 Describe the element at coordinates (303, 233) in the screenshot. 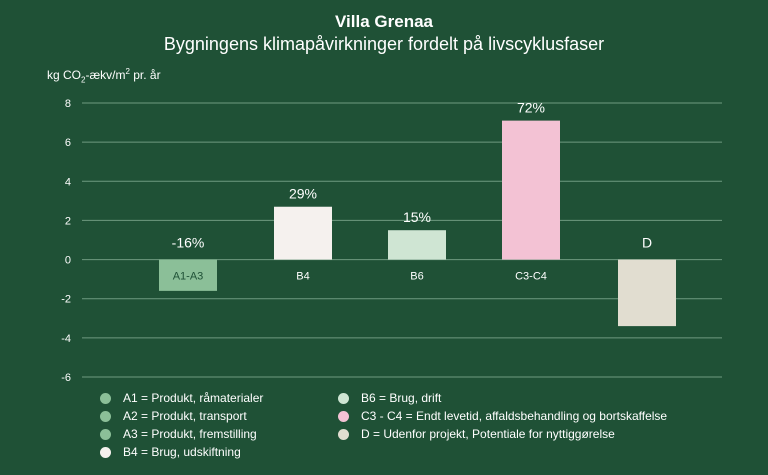

I see `bar-b4` at that location.